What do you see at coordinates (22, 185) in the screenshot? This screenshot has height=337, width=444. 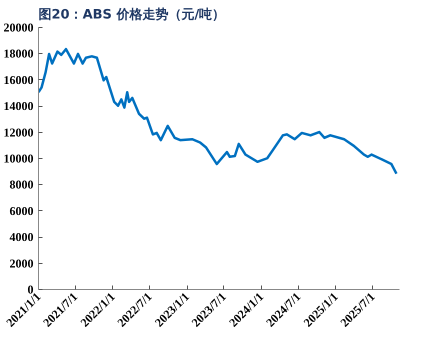 I see `y-tick-label: 8000` at bounding box center [22, 185].